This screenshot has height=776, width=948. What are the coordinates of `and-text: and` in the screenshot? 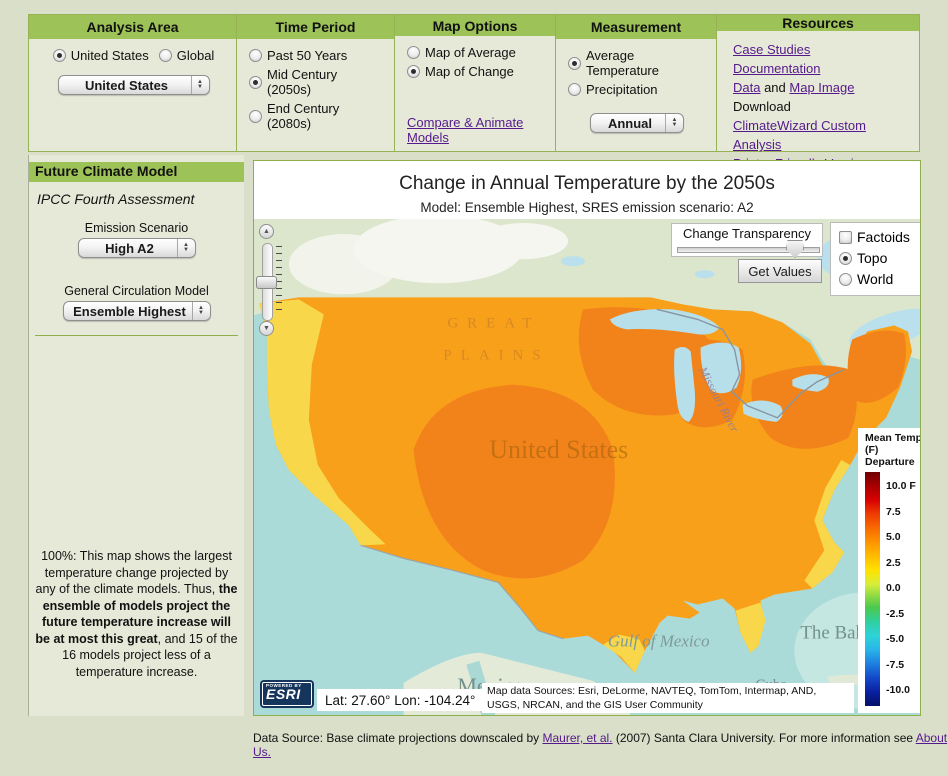 It's located at (775, 87).